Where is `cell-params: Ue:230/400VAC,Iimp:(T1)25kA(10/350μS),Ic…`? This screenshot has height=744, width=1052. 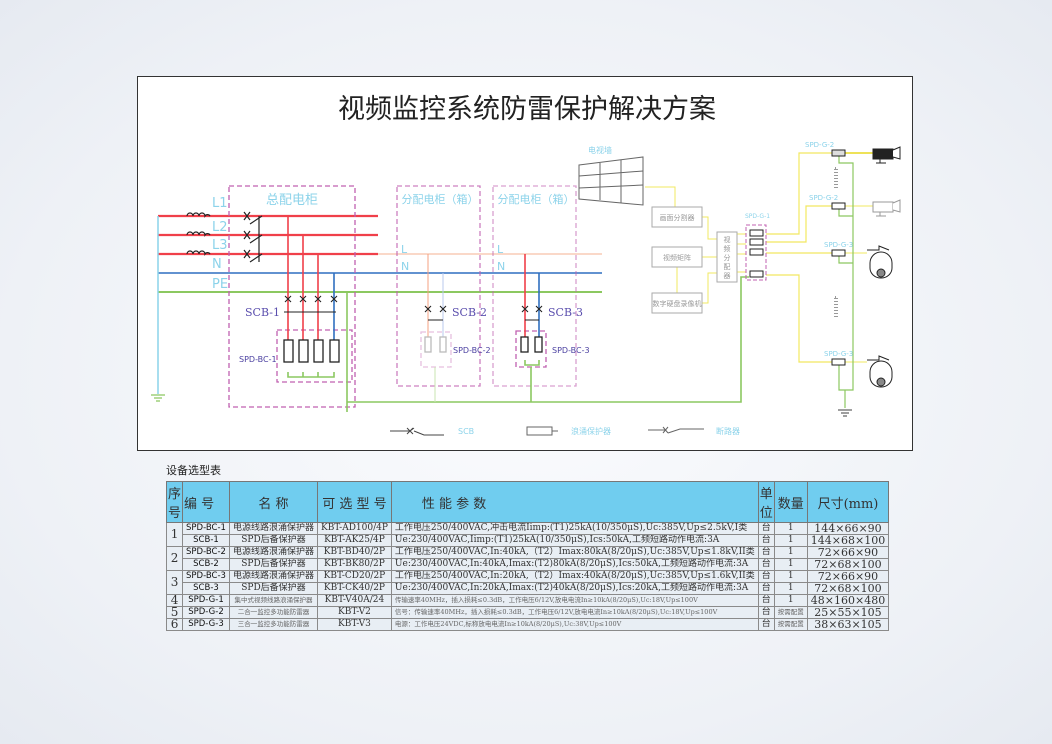 cell-params: Ue:230/400VAC,Iimp:(T1)25kA(10/350μS),Ic… is located at coordinates (574, 540).